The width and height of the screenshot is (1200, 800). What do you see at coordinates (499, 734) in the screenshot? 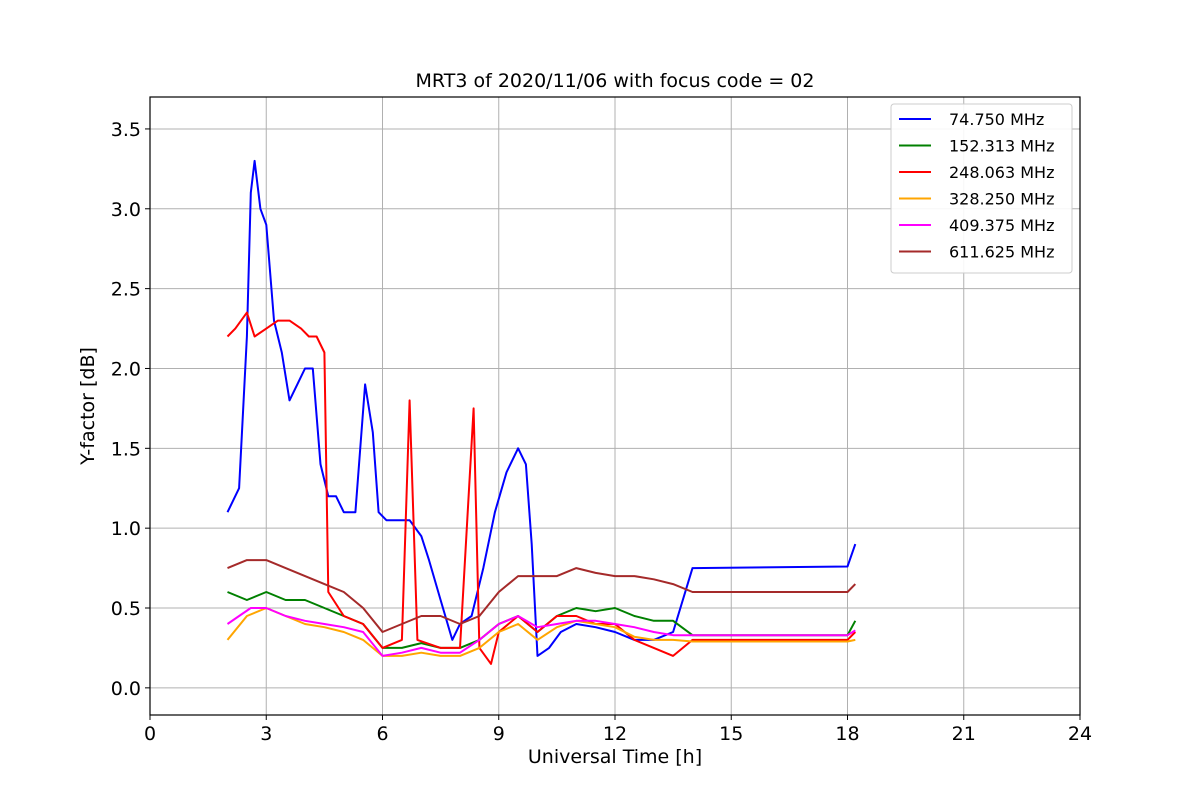
I see `x-tick-label: 9` at bounding box center [499, 734].